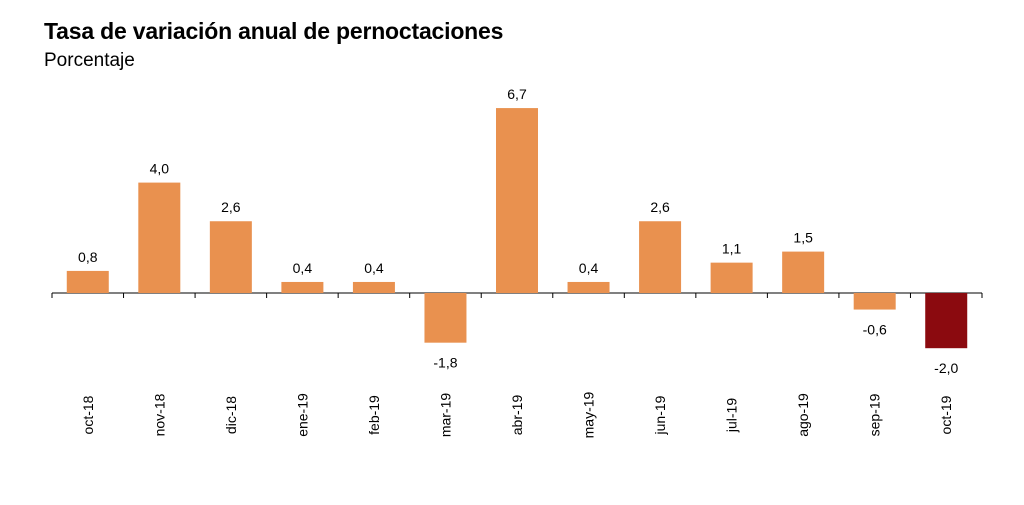  I want to click on x-tick-label: jun-19, so click(660, 415).